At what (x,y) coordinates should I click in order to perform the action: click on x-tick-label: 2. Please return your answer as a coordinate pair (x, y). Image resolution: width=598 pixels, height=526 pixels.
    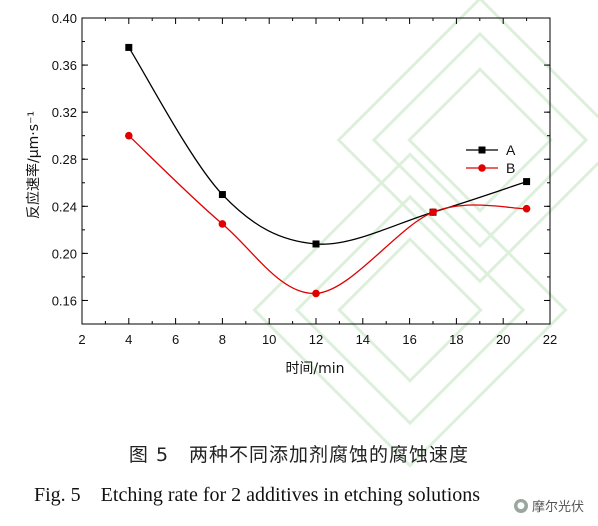
    Looking at the image, I should click on (81, 339).